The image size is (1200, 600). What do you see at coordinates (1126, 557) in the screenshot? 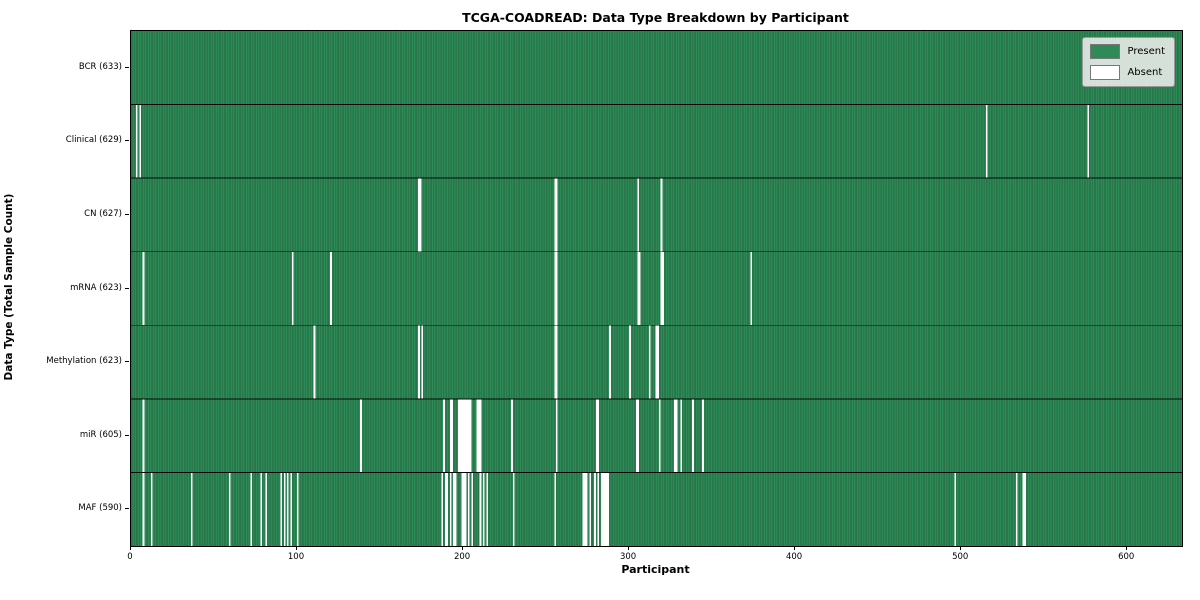
I see `x-tick-label: 600` at bounding box center [1126, 557].